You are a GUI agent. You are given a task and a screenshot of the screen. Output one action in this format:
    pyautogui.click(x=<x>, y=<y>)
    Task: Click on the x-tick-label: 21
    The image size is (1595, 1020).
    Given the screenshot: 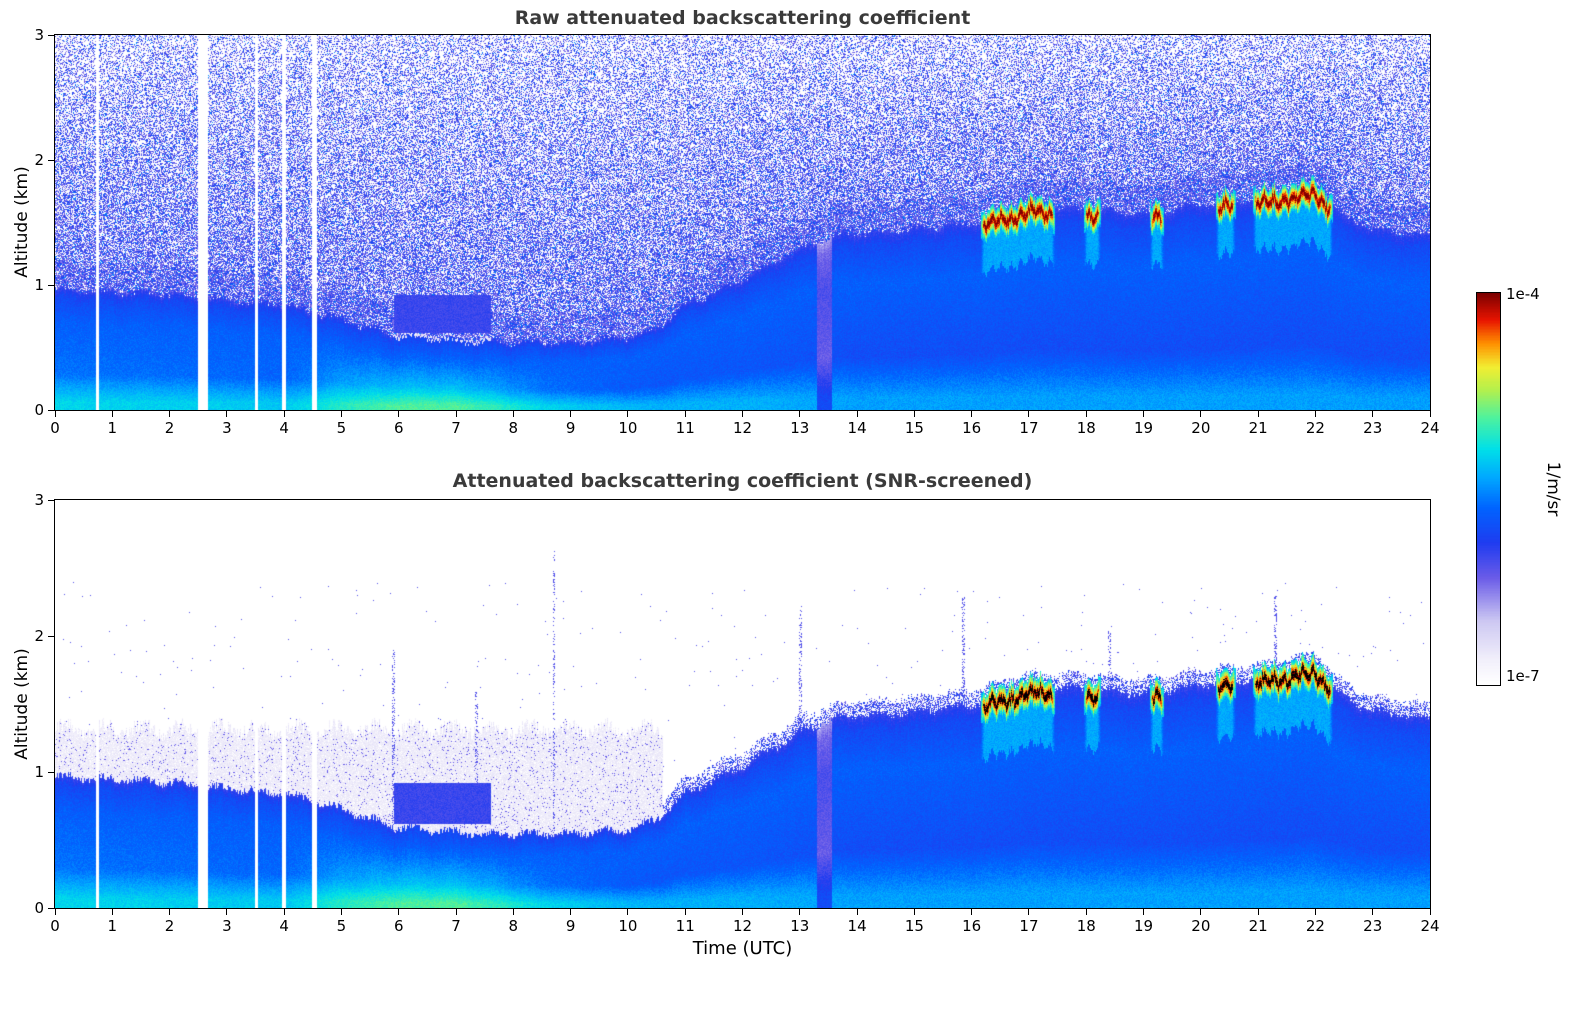 What is the action you would take?
    pyautogui.click(x=1258, y=428)
    